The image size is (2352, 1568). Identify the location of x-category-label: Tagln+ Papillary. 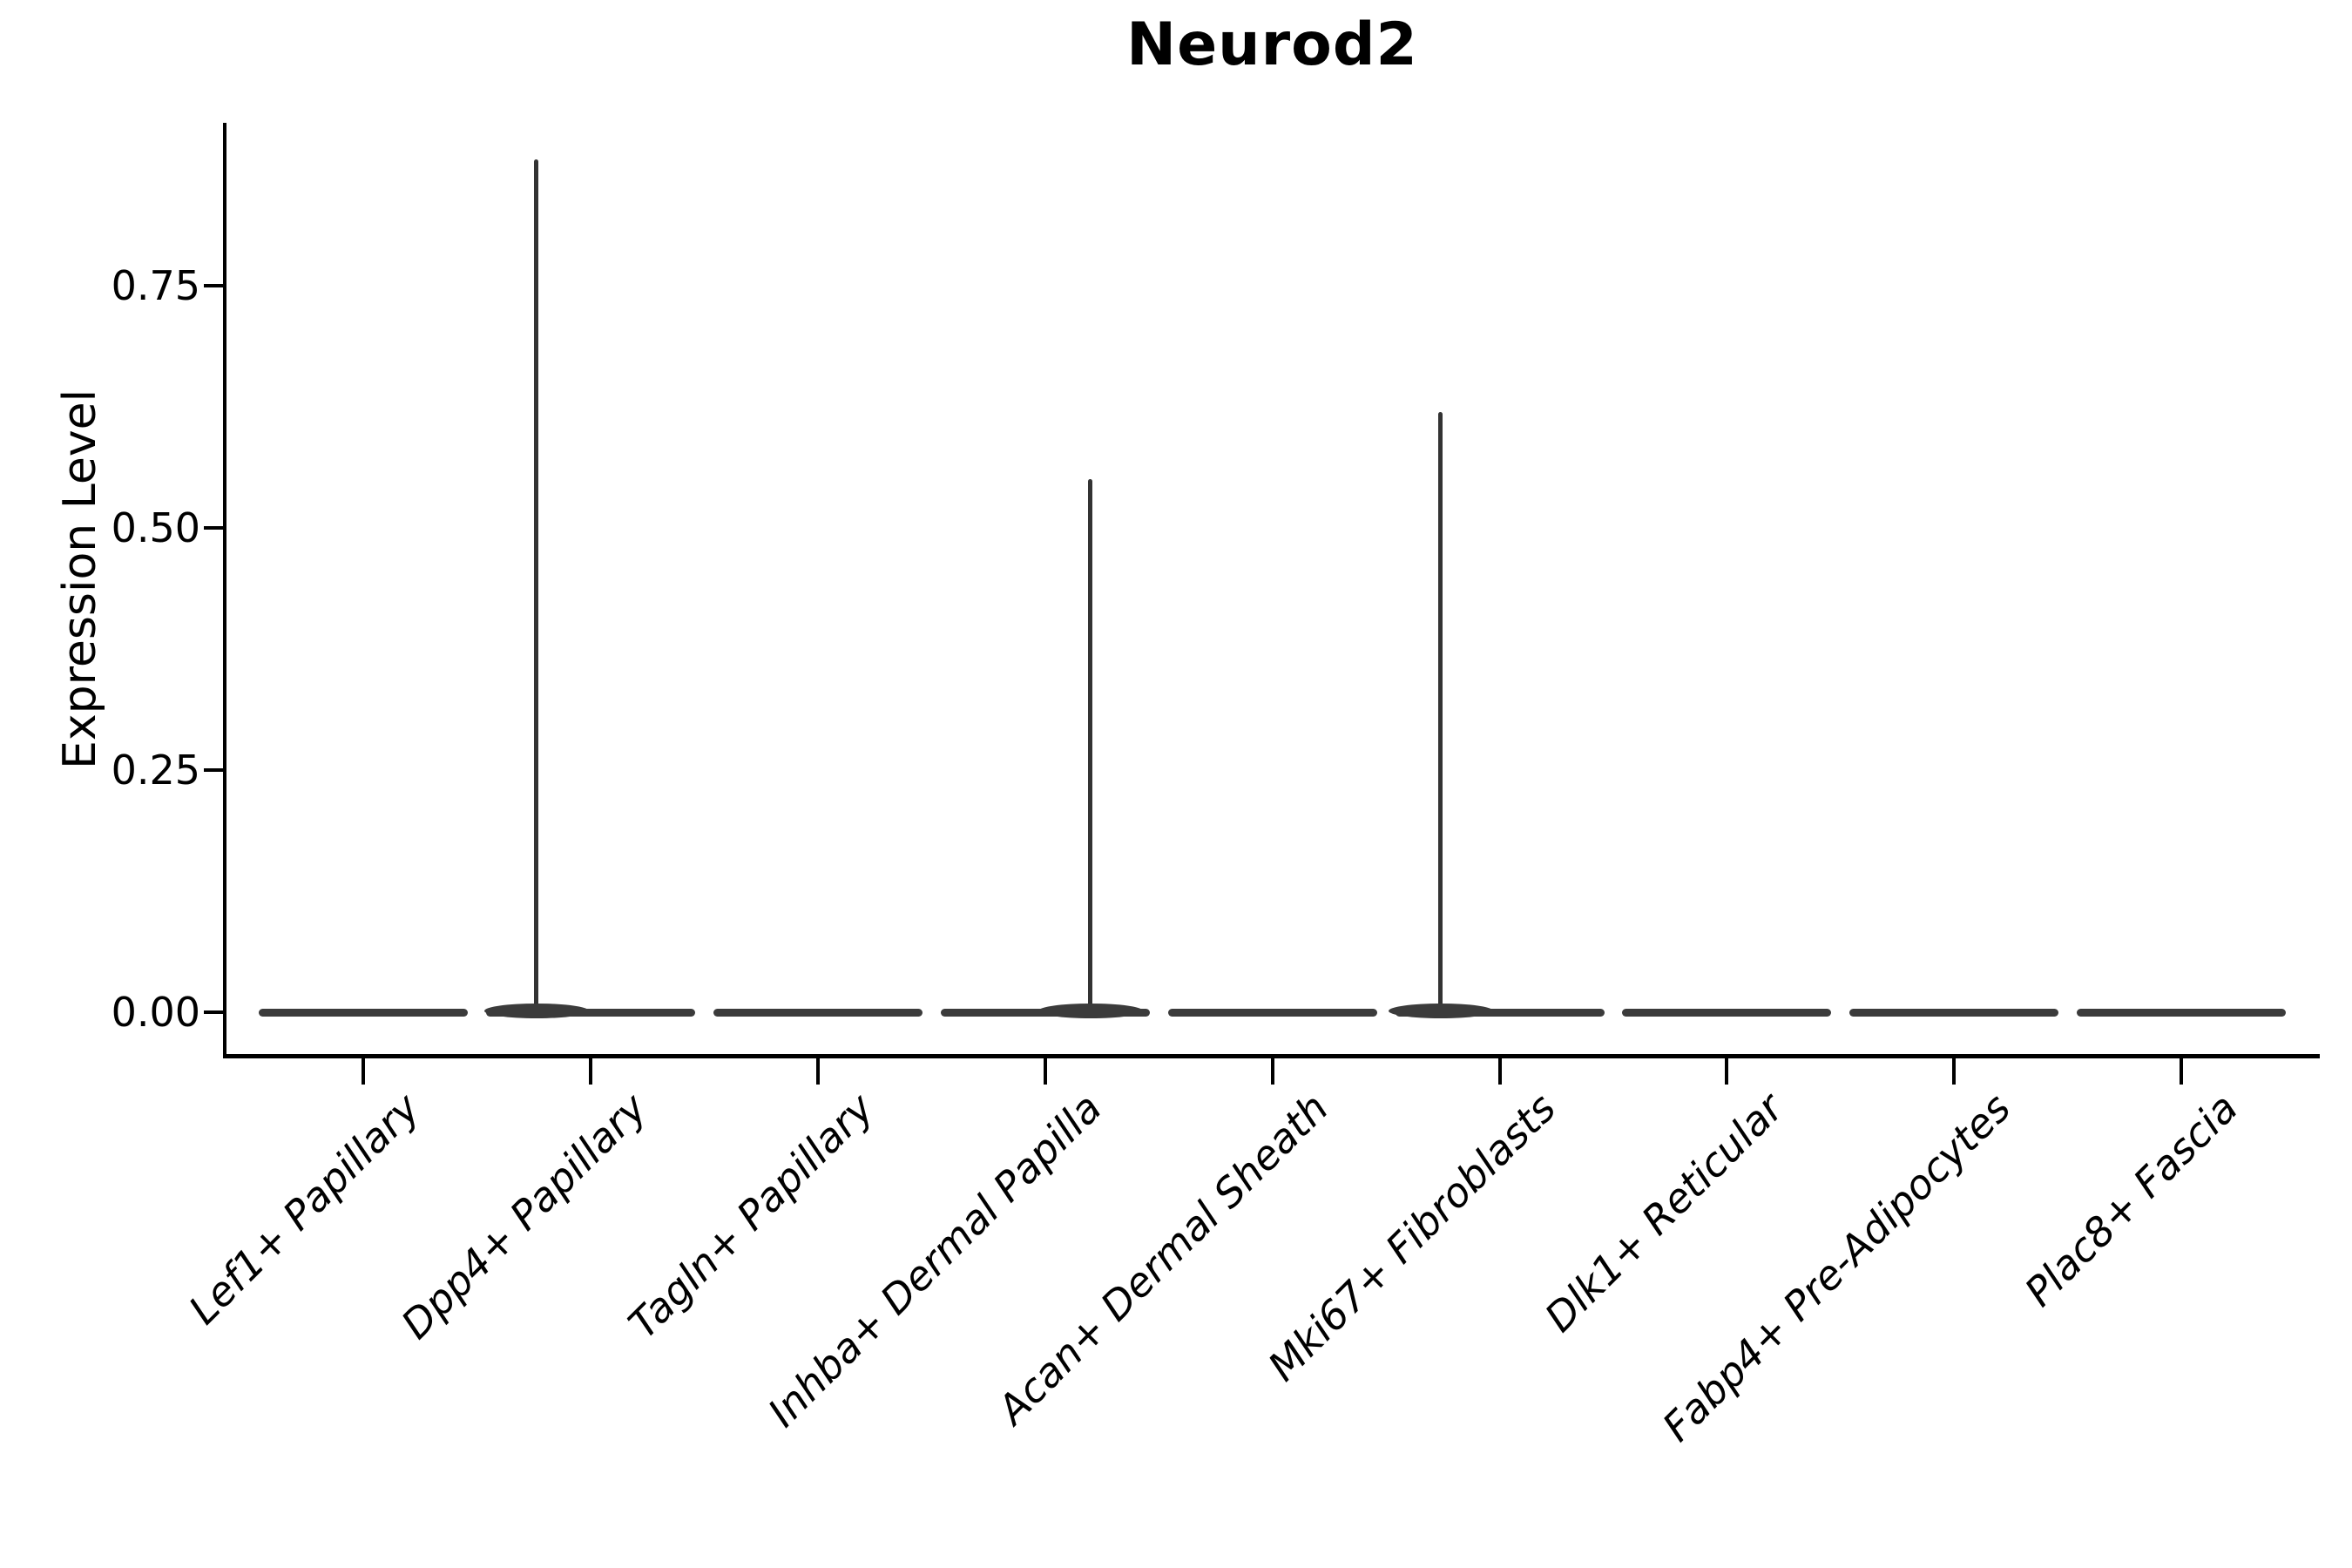
(751, 1216).